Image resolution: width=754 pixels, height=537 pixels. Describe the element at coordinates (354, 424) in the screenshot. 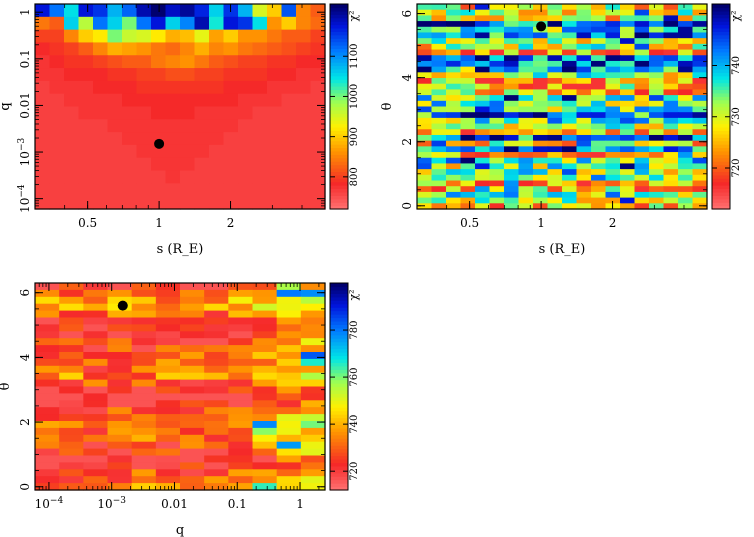

I see `colorbar-tick-label: 740` at that location.